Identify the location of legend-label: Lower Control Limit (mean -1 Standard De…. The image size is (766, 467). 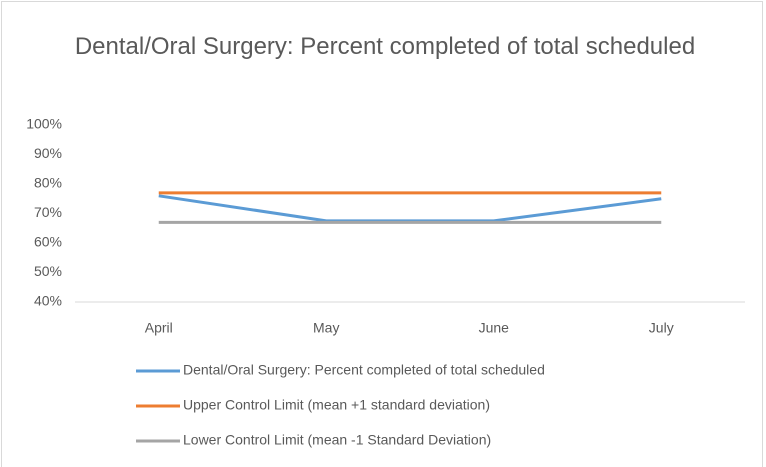
(337, 440).